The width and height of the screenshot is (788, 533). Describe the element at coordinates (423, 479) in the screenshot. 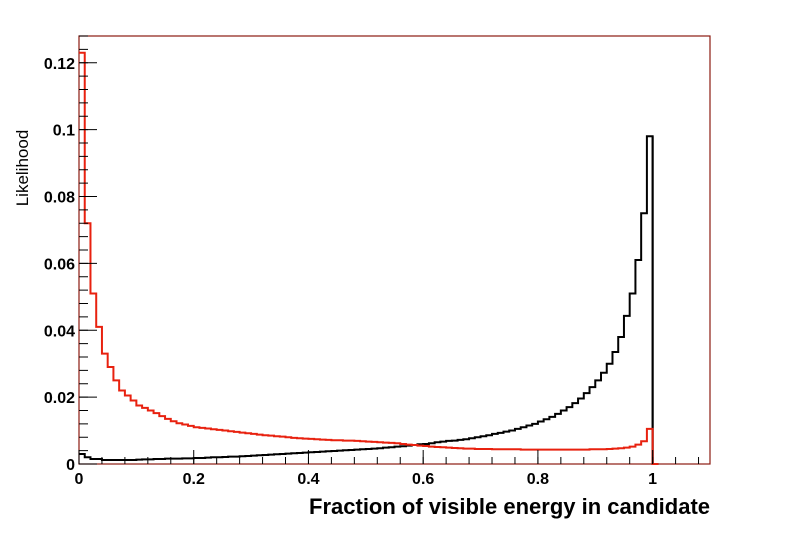

I see `x-tick-label: 0.6` at that location.